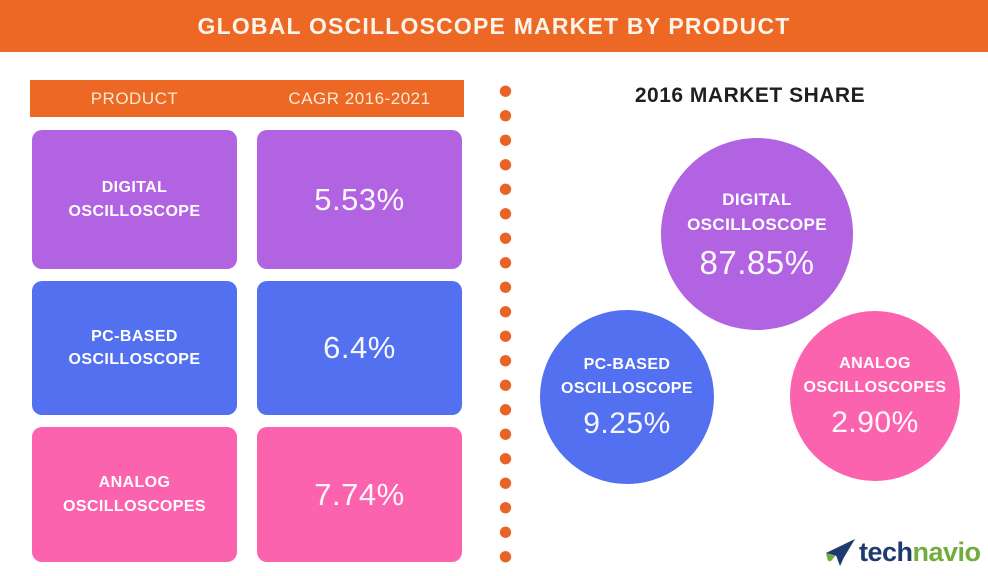 The height and width of the screenshot is (576, 988). I want to click on bubble-value: 87.85%, so click(757, 262).